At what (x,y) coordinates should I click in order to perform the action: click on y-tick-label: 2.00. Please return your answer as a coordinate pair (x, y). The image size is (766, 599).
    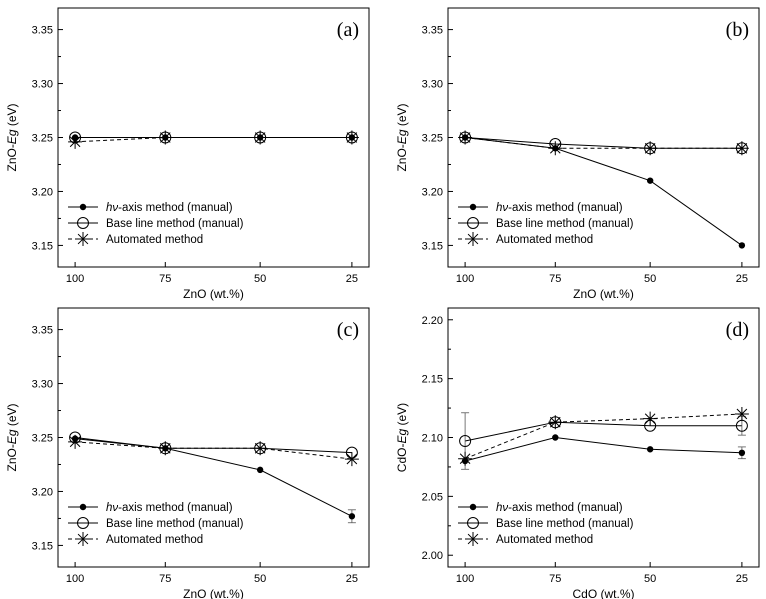
    Looking at the image, I should click on (432, 556).